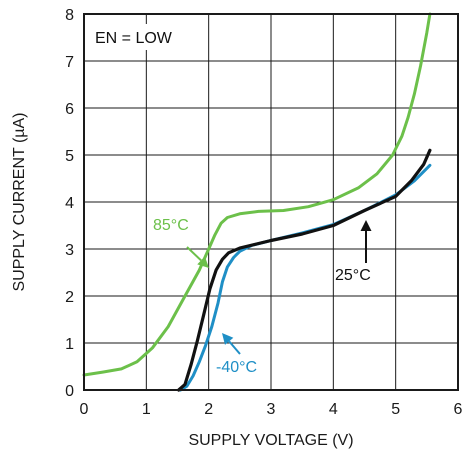 Image resolution: width=465 pixels, height=450 pixels. What do you see at coordinates (69, 391) in the screenshot?
I see `y-tick-label: 0` at bounding box center [69, 391].